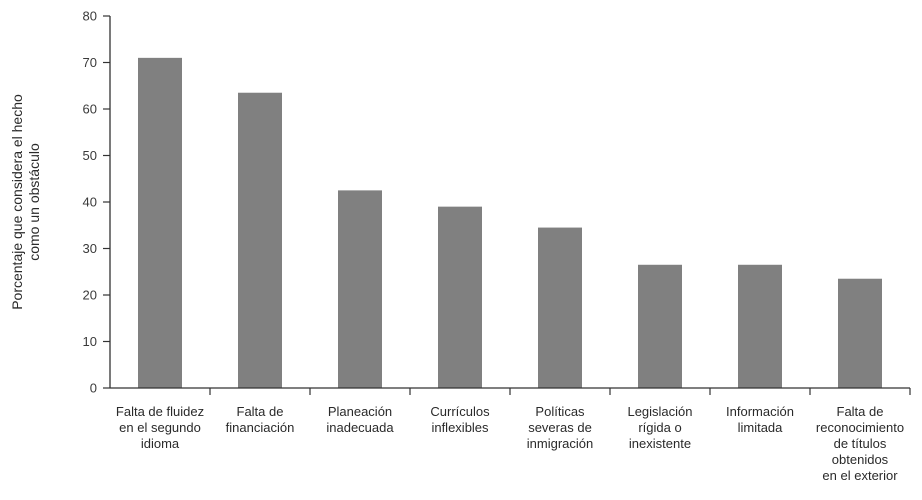 The image size is (922, 500). Describe the element at coordinates (510, 391) in the screenshot. I see `x-axis` at that location.